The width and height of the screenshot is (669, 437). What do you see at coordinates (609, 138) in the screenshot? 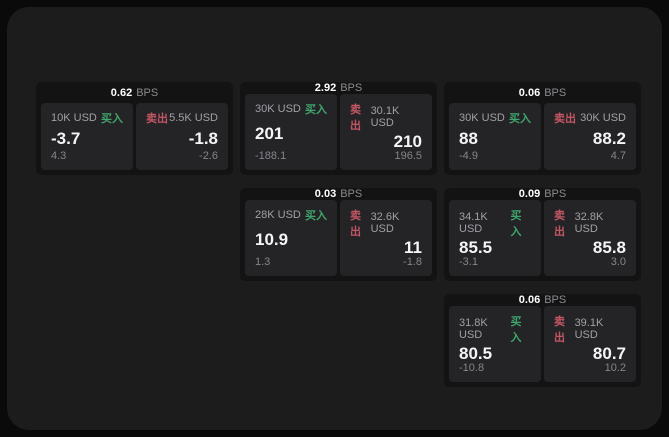
I see `sell-price: 88.2` at bounding box center [609, 138].